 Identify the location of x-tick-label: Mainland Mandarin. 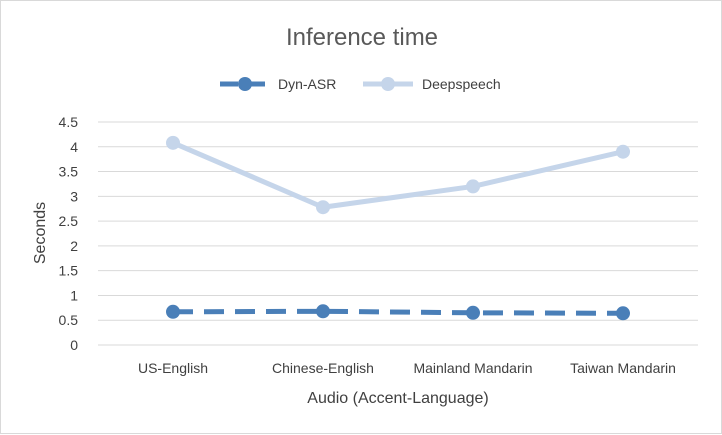
(472, 368).